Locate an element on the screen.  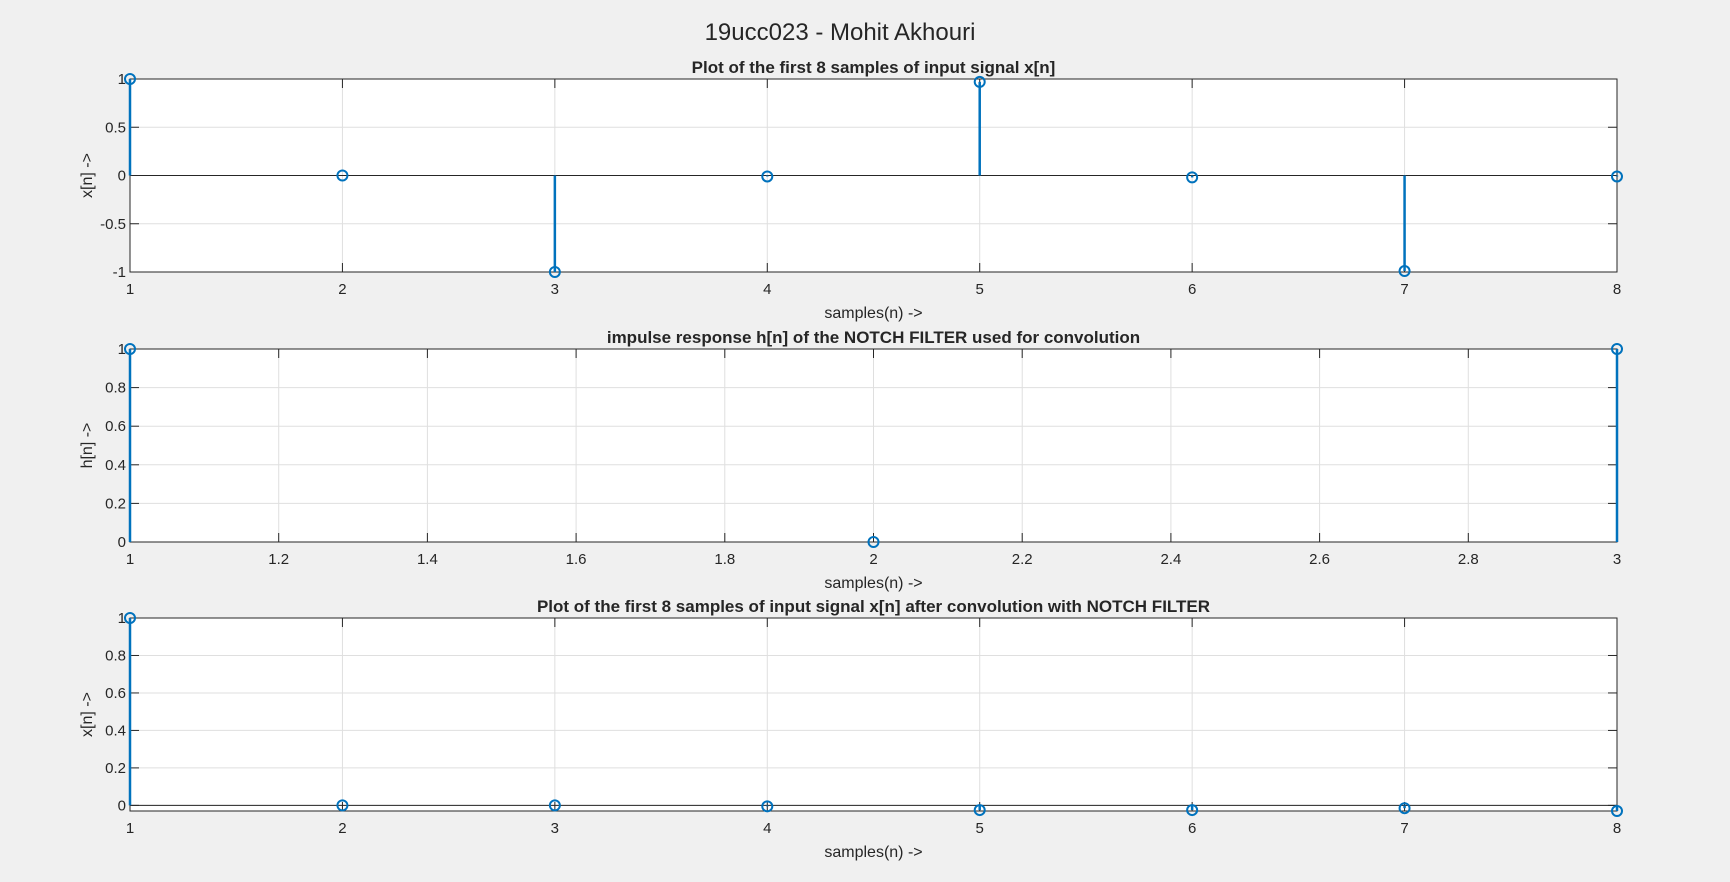
y-axis-label: h[n] -> is located at coordinates (87, 446).